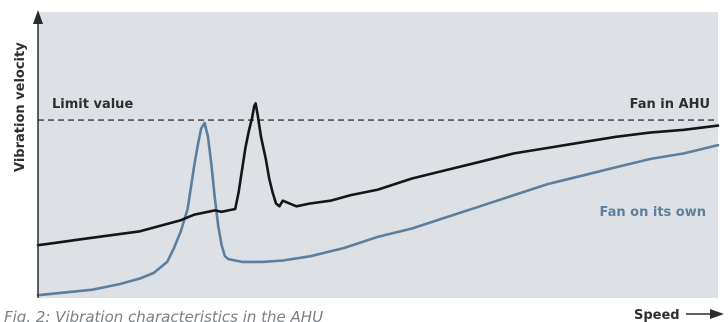 Image resolution: width=728 pixels, height=322 pixels. I want to click on y-axis-label: Vibration velocity, so click(20, 107).